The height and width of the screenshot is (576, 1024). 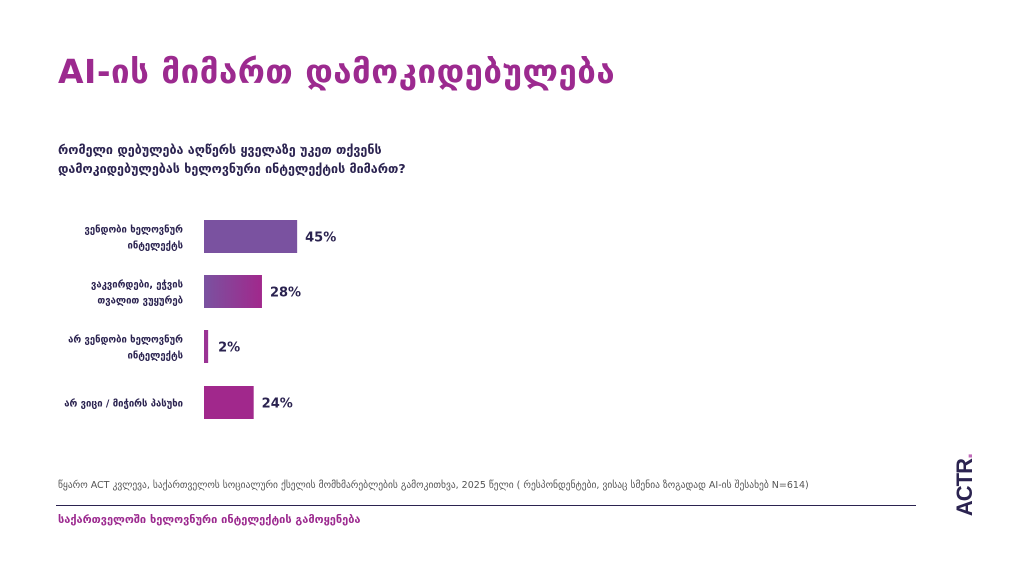 What do you see at coordinates (277, 404) in the screenshot?
I see `data-label: 24%` at bounding box center [277, 404].